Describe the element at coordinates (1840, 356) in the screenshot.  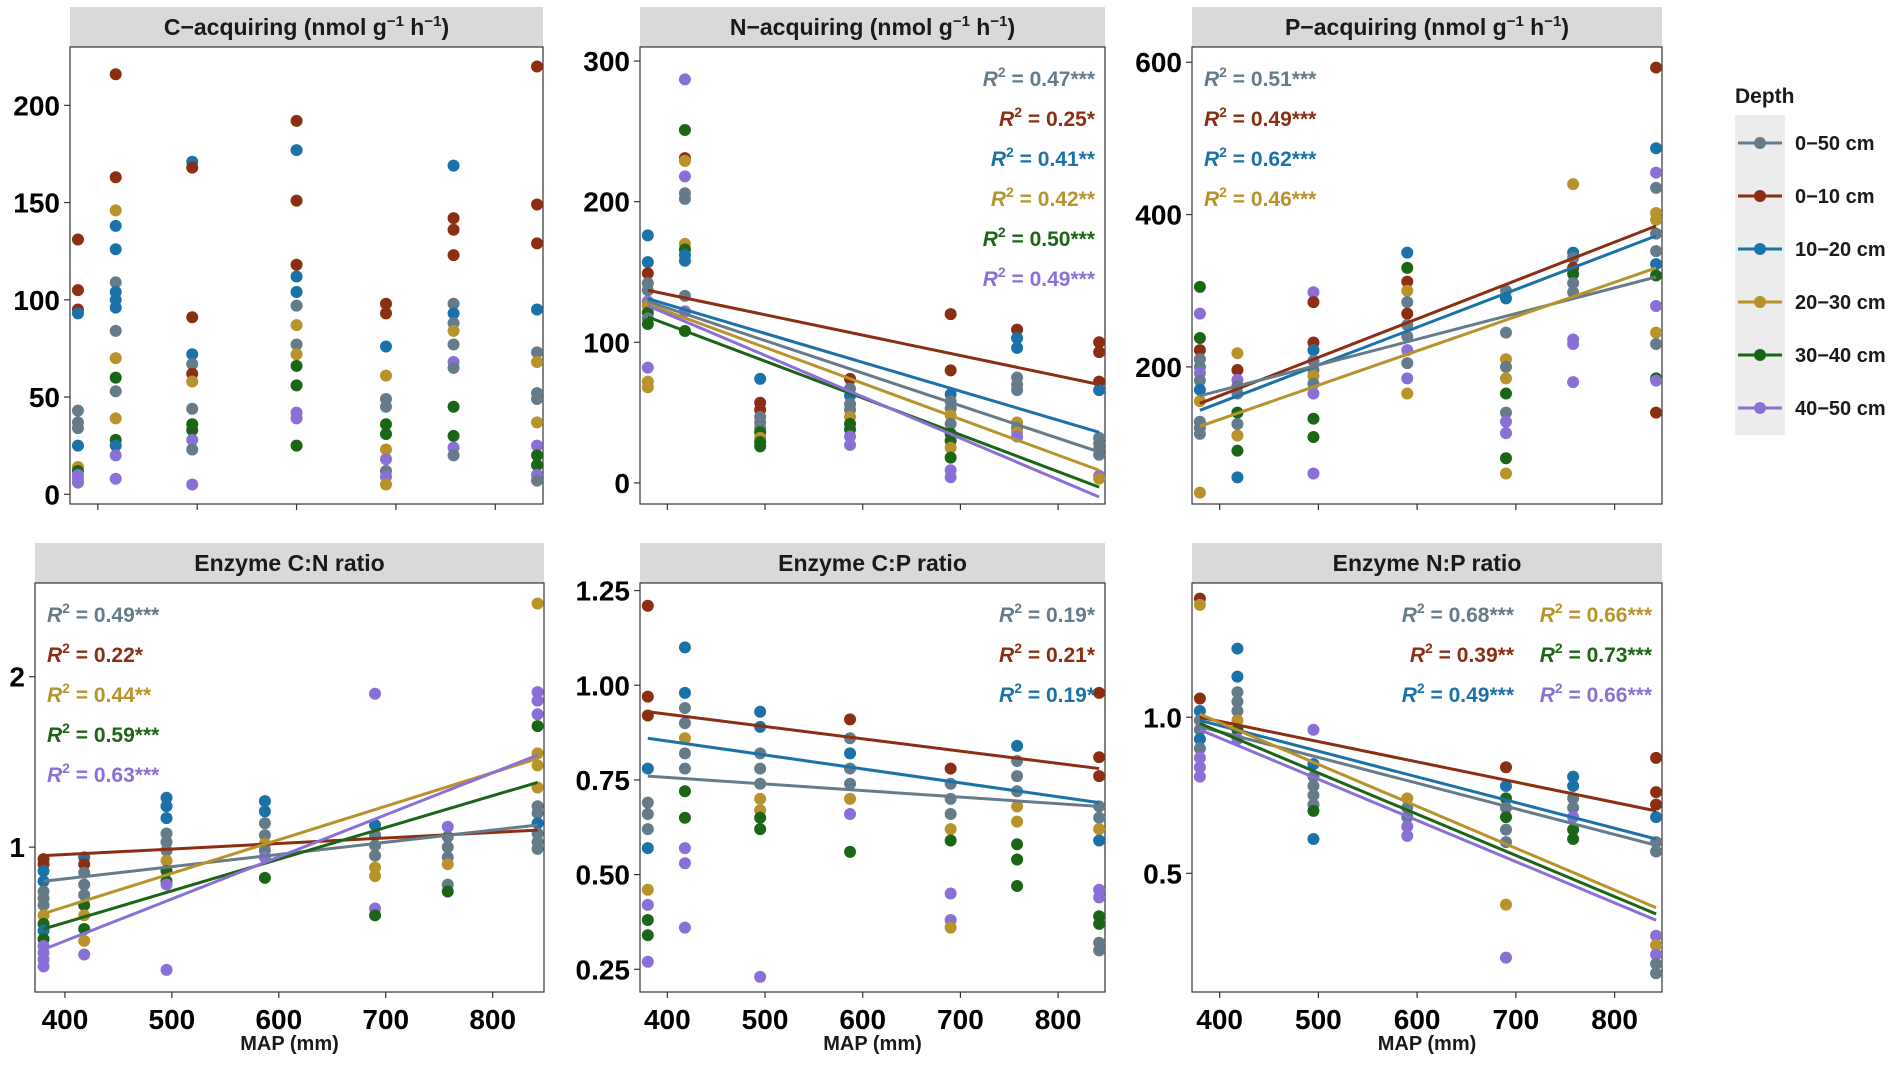
I see `legend-label: 30−40 cm` at that location.